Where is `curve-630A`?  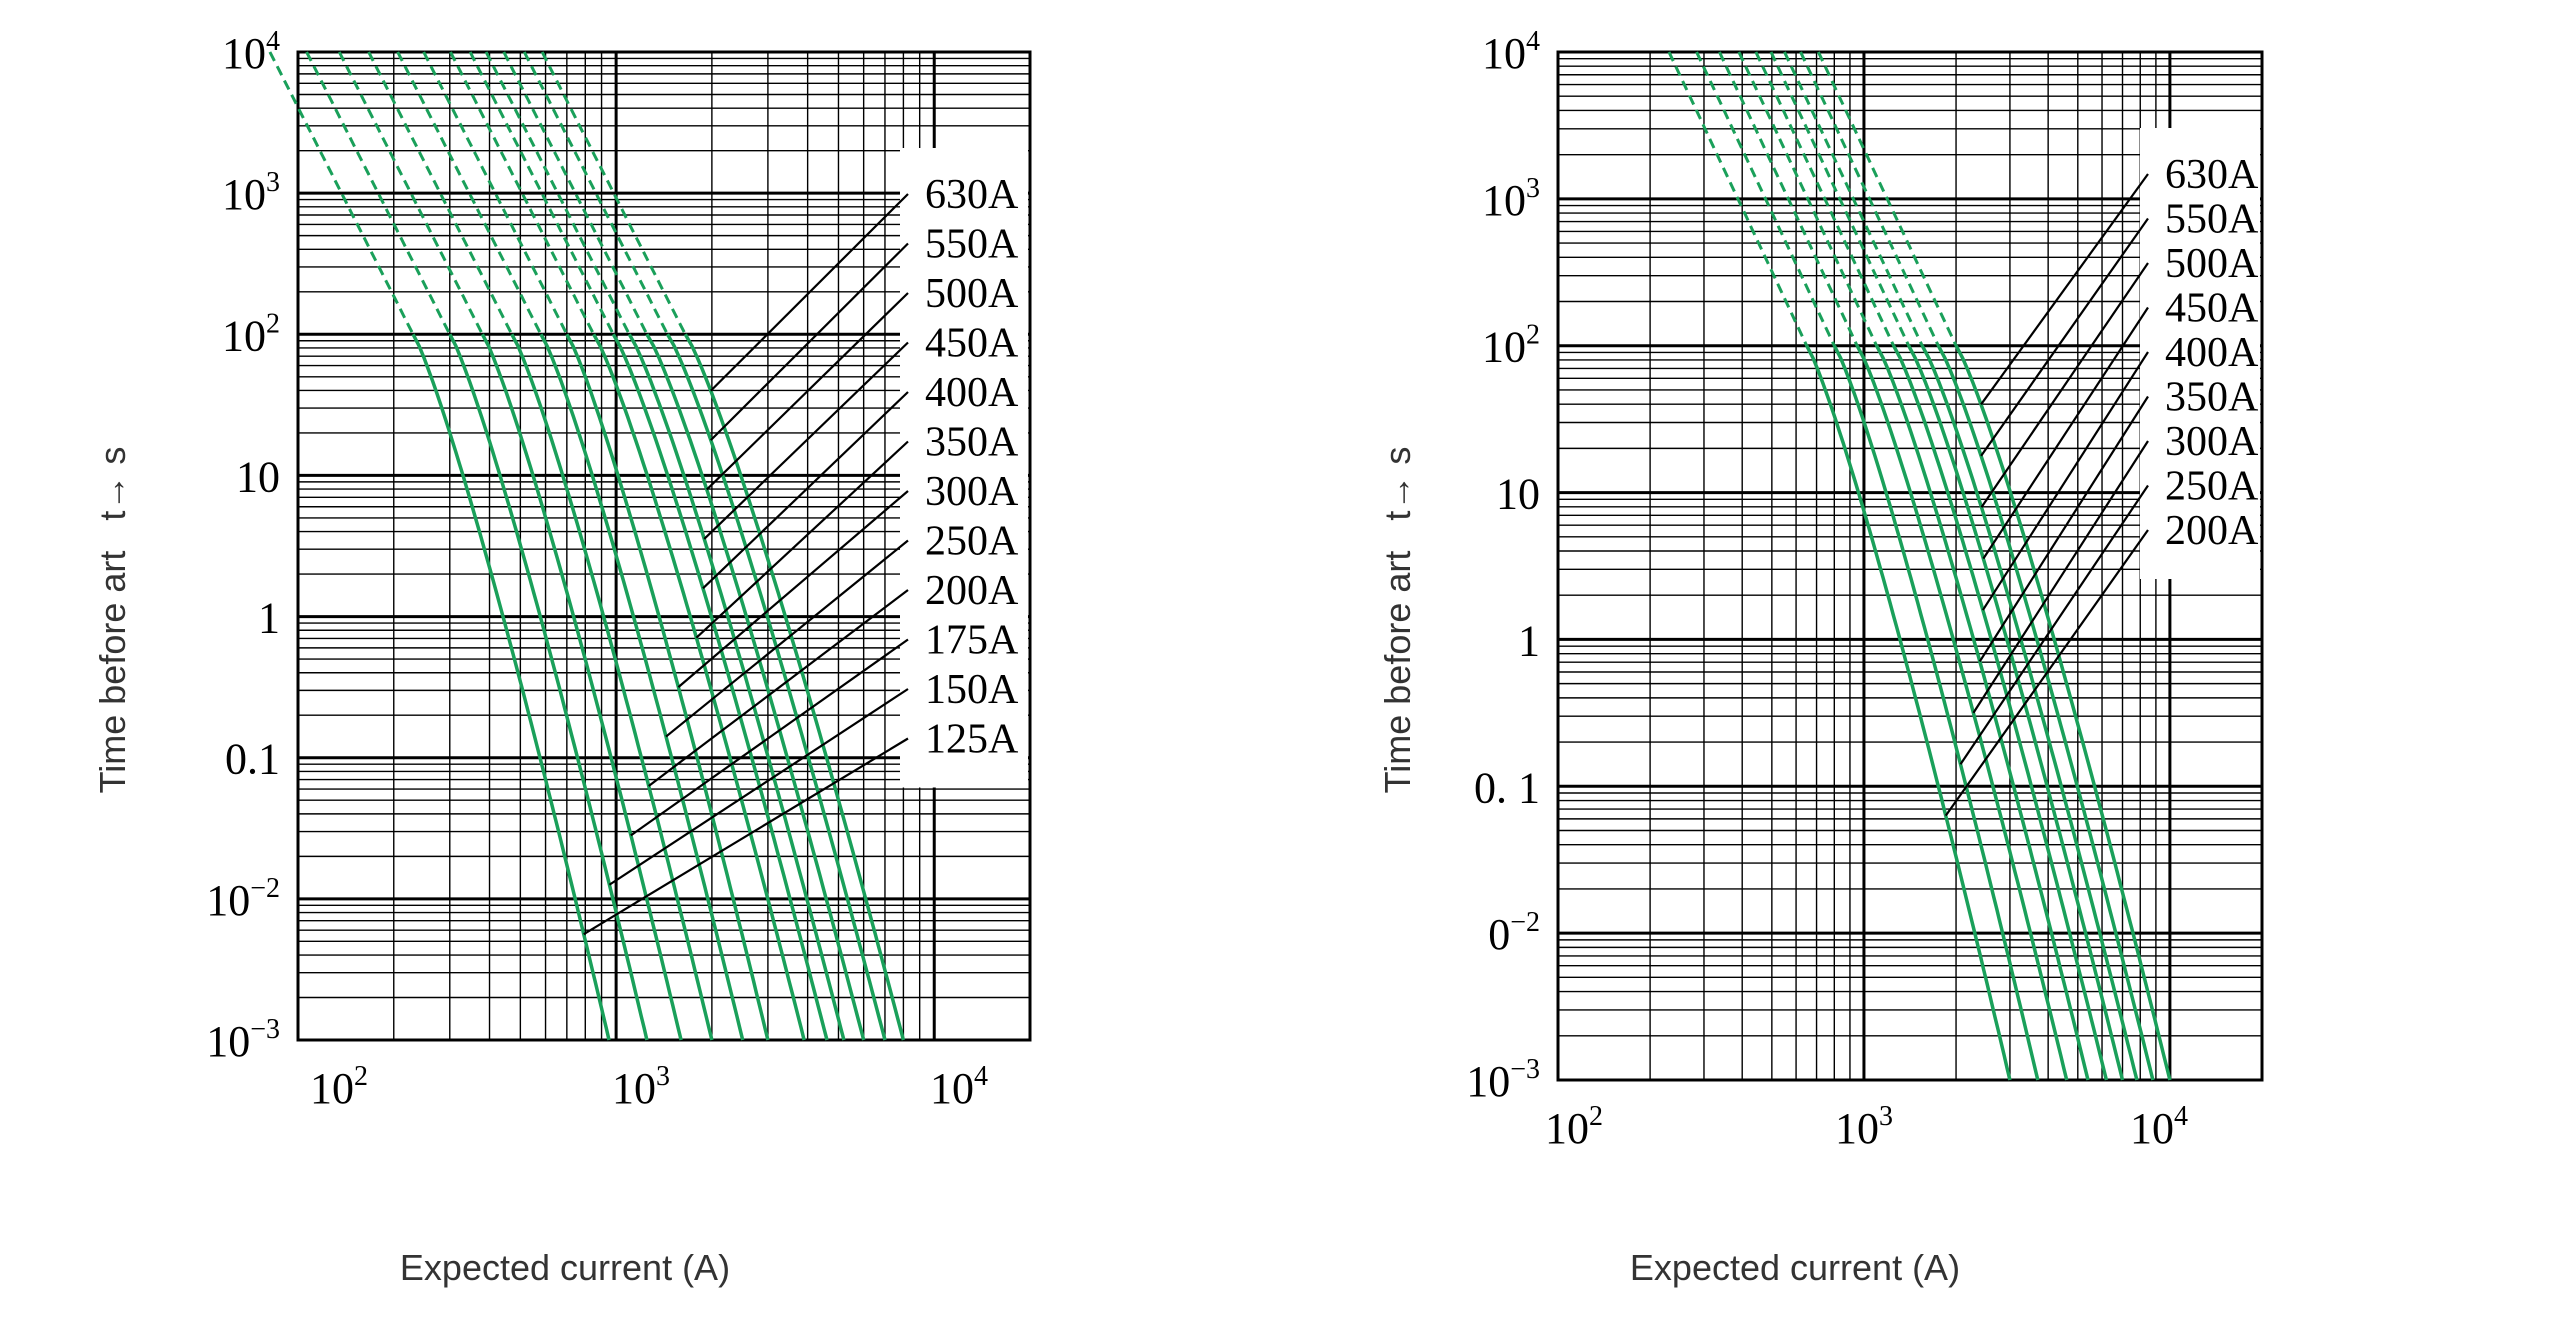
curve-630A is located at coordinates (794, 687).